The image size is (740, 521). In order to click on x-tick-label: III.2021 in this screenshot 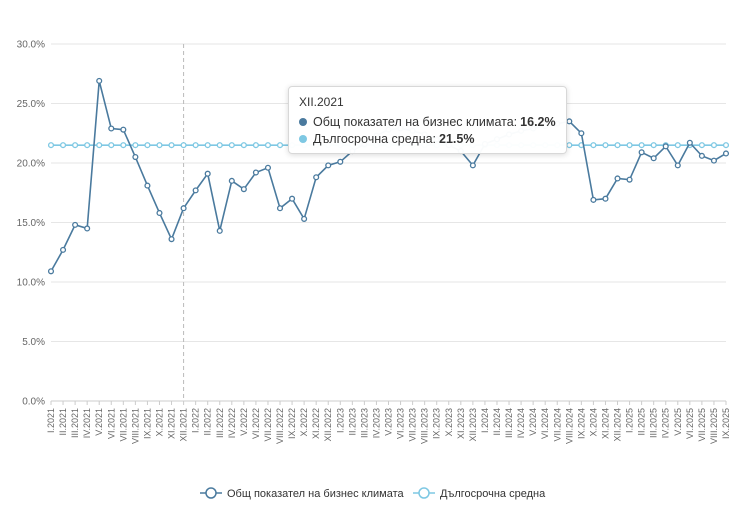, I will do `click(75, 423)`.